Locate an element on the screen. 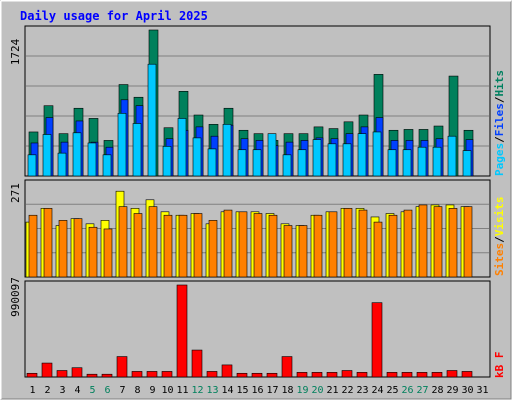 Image resolution: width=512 pixels, height=405 pixels. x-tick-label: 17 is located at coordinates (272, 390).